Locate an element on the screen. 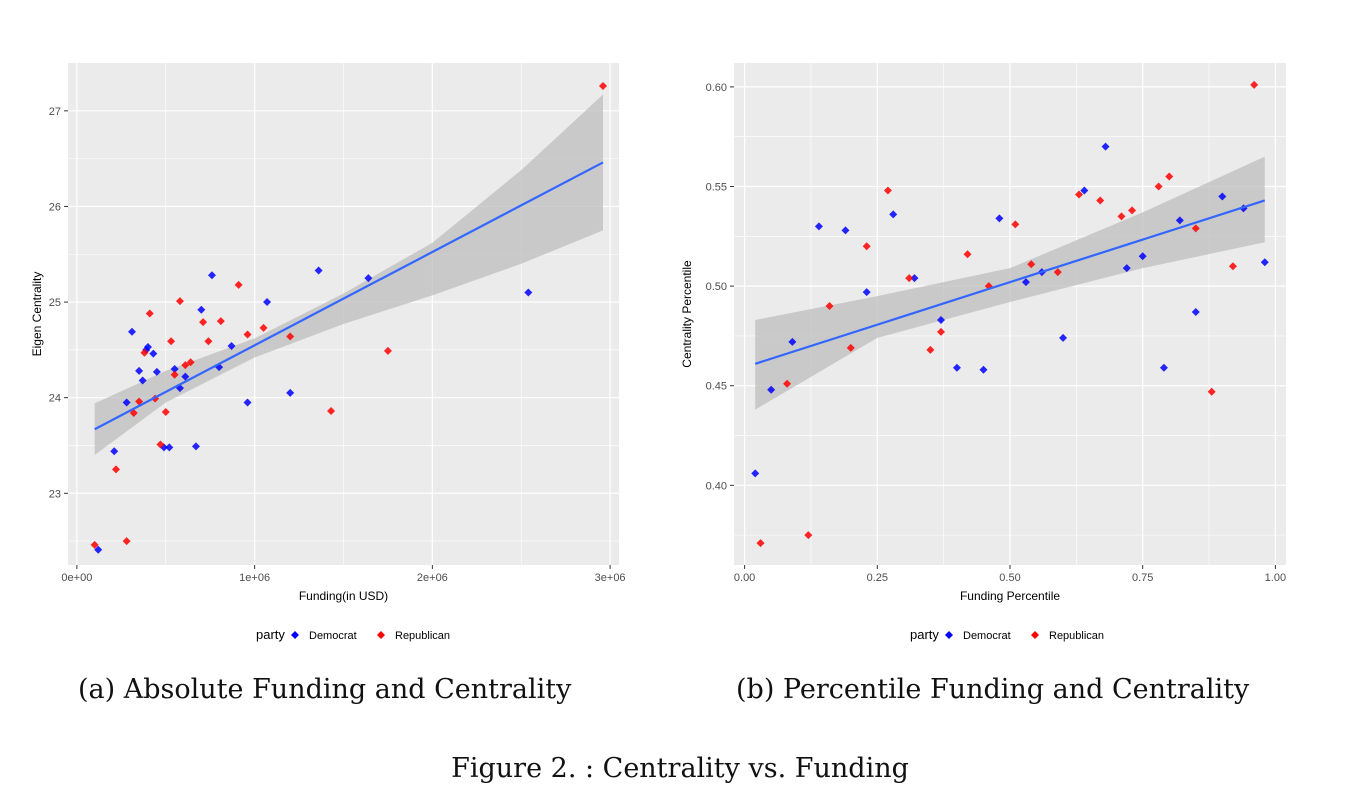 Image resolution: width=1360 pixels, height=811 pixels. legend-title: party is located at coordinates (924, 634).